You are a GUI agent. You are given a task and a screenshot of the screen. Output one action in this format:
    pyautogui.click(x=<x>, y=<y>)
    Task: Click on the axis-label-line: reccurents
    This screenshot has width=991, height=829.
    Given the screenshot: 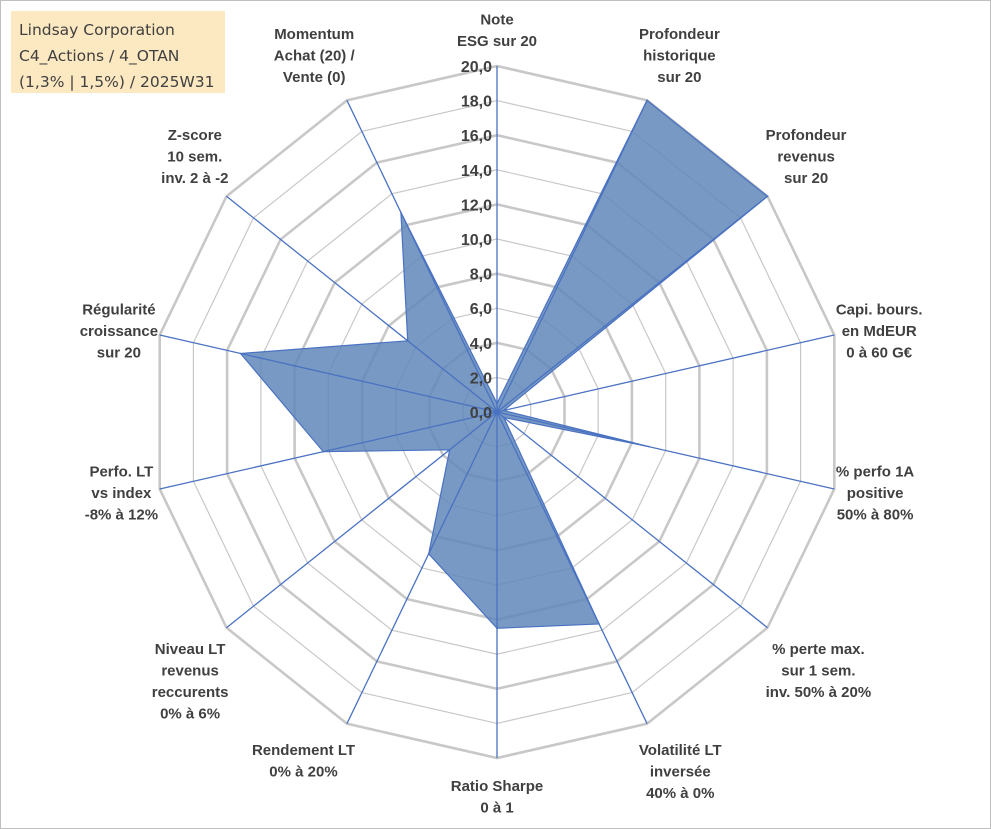 What is the action you would take?
    pyautogui.click(x=190, y=692)
    